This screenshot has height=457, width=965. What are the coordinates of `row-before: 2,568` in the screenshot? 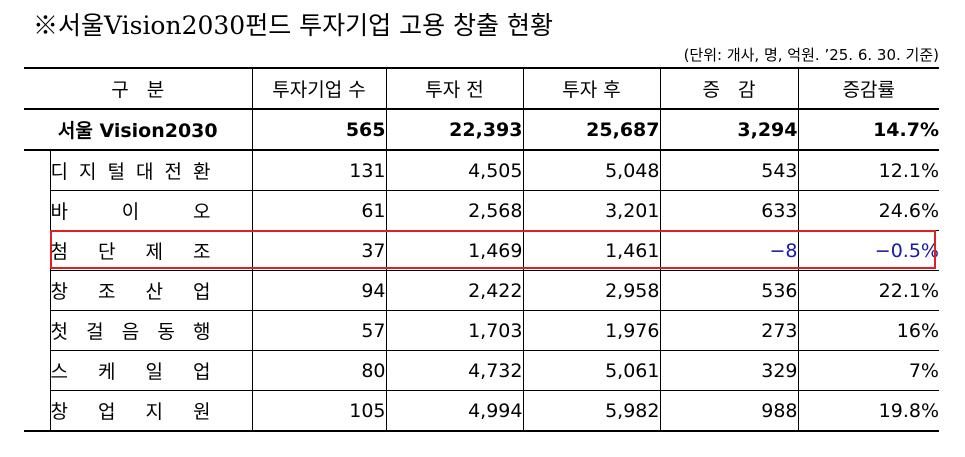 It's located at (454, 210).